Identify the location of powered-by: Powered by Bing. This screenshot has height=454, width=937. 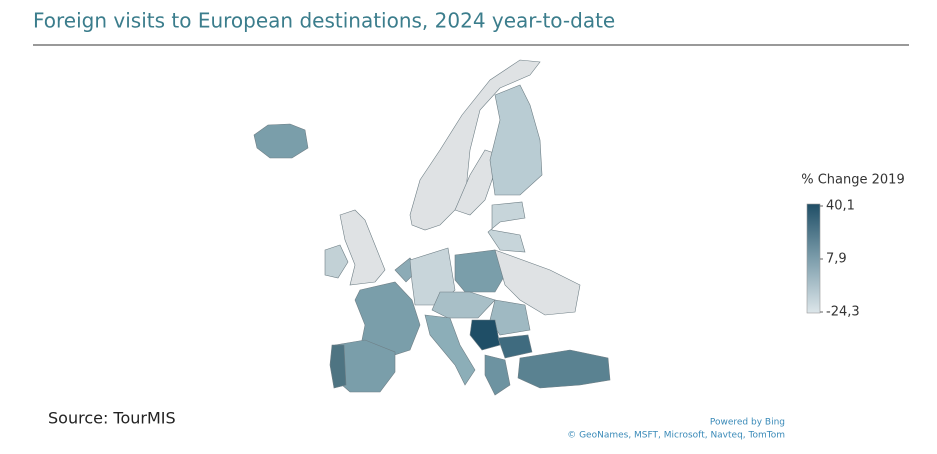
(747, 423).